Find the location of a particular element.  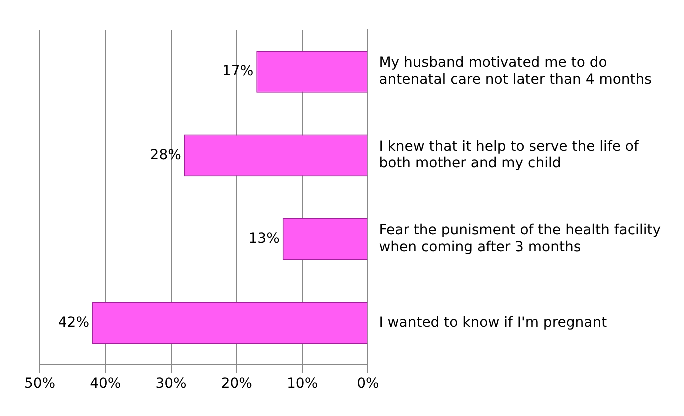

y-tick-label: I wanted to know if I'm pregnant is located at coordinates (493, 322).